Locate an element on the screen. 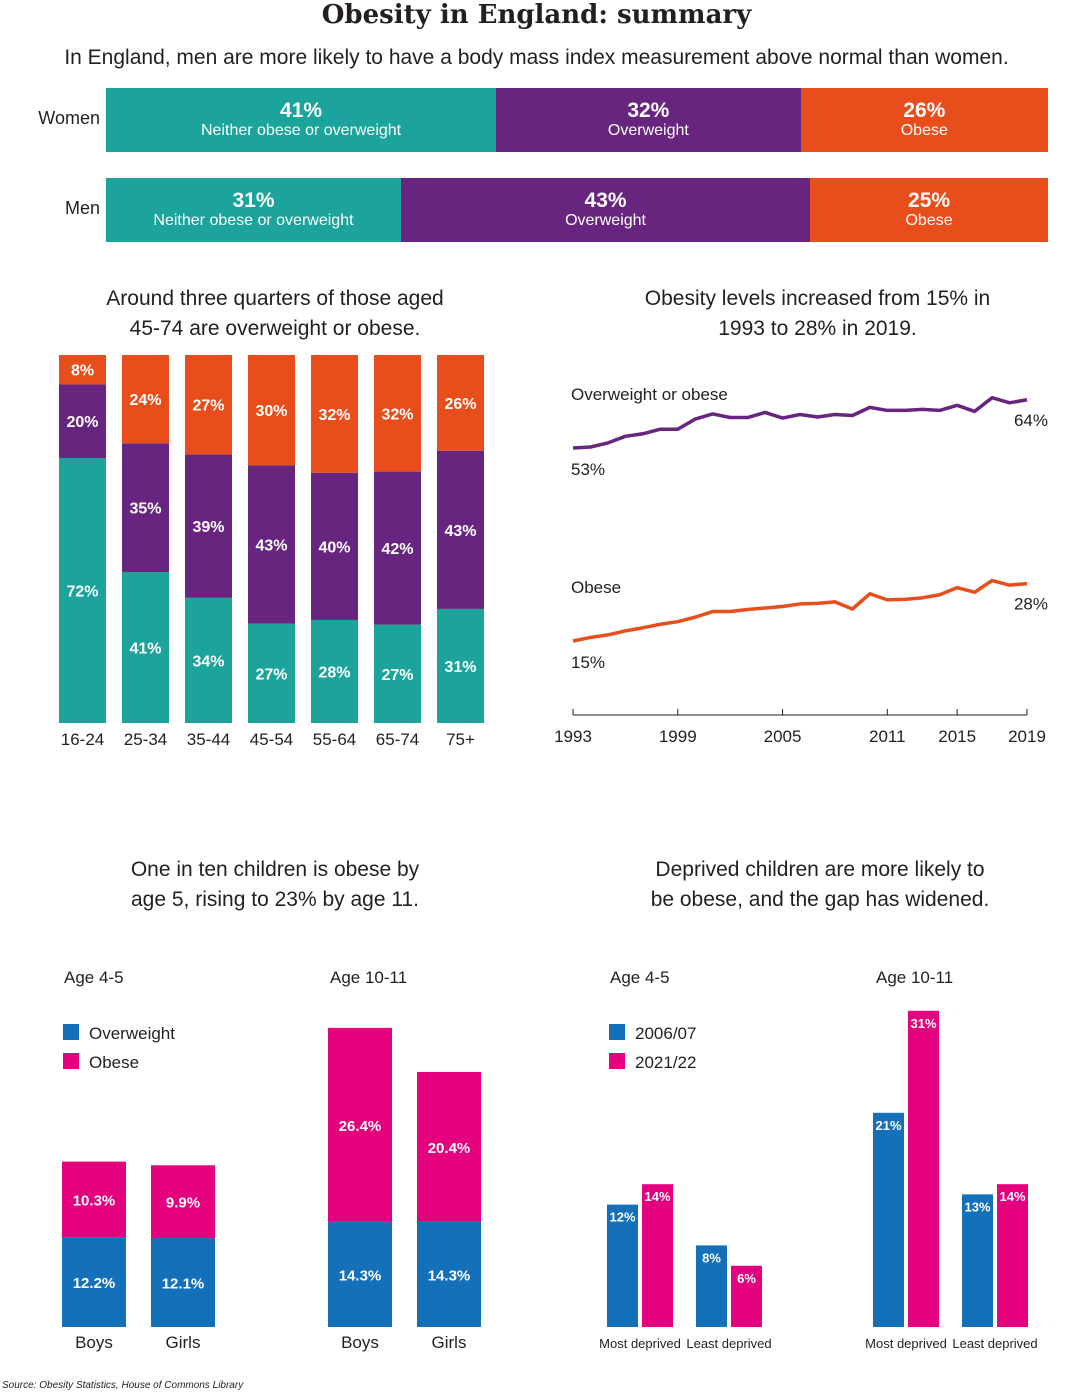  children-chart-title-line2: age 5, rising to 23% by age 11. is located at coordinates (275, 899).